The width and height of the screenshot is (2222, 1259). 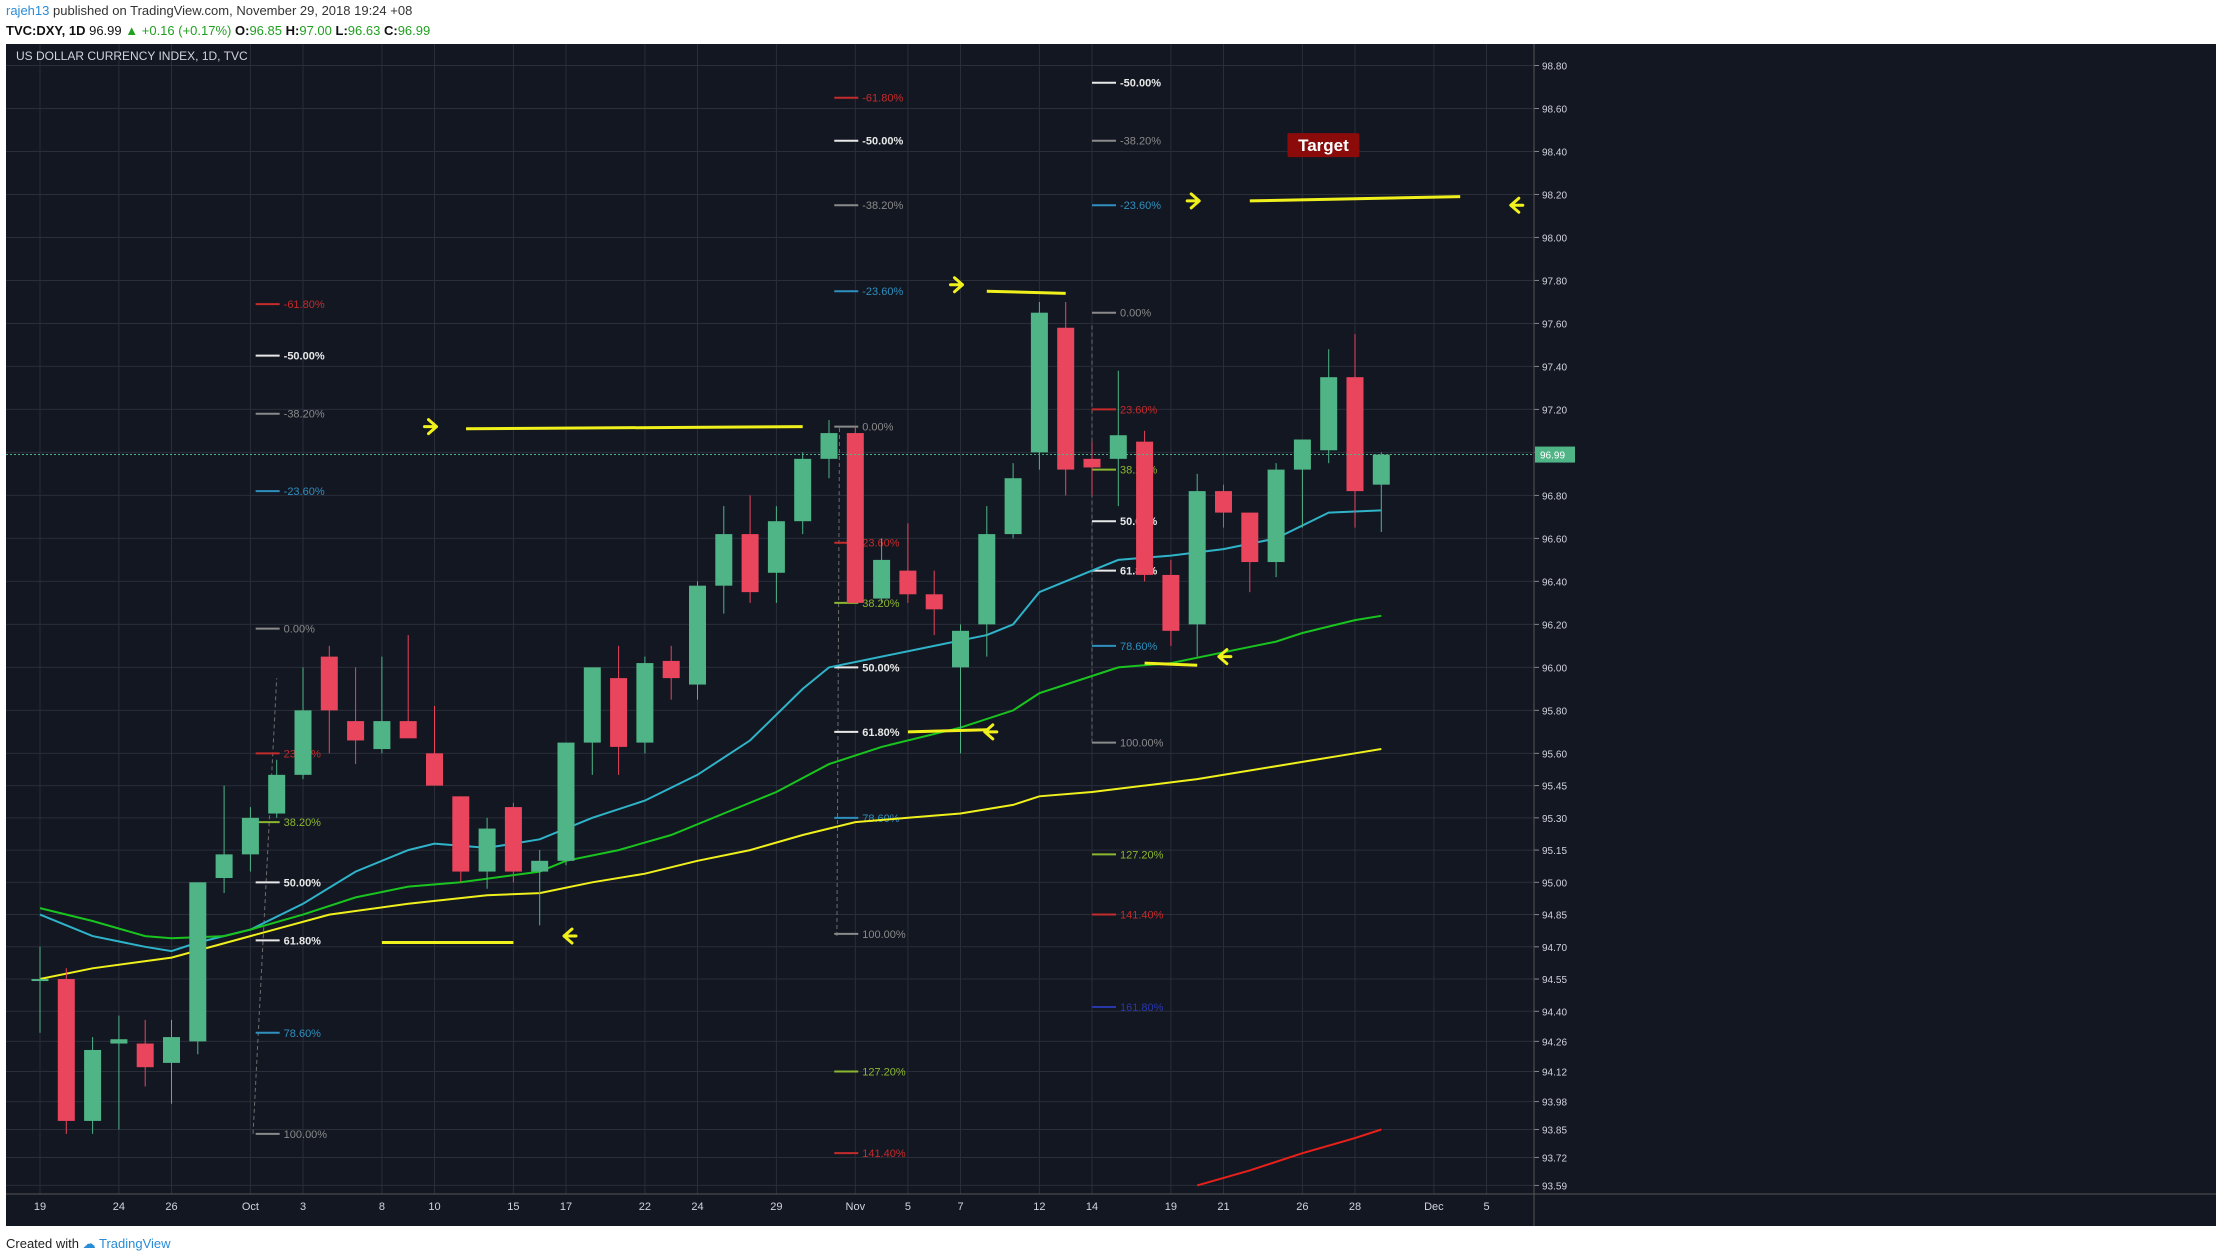 What do you see at coordinates (1554, 1042) in the screenshot?
I see `y-tick-label: 94.26` at bounding box center [1554, 1042].